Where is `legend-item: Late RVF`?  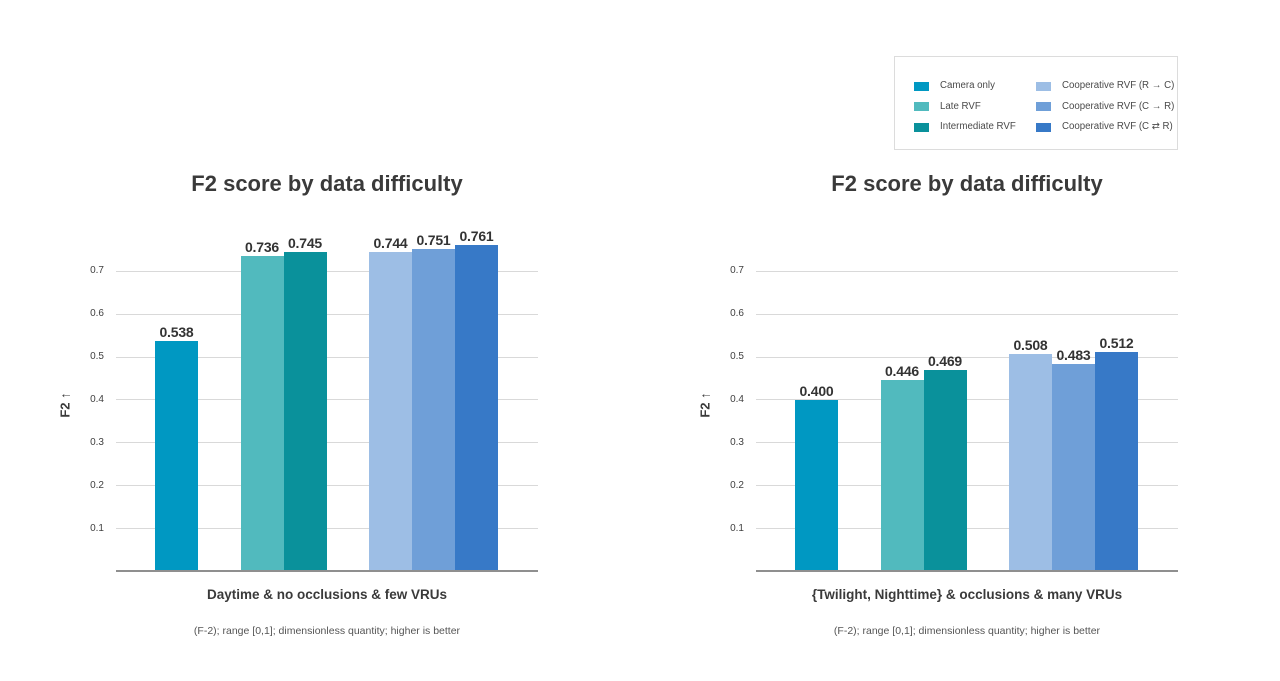
legend-item: Late RVF is located at coordinates (975, 111).